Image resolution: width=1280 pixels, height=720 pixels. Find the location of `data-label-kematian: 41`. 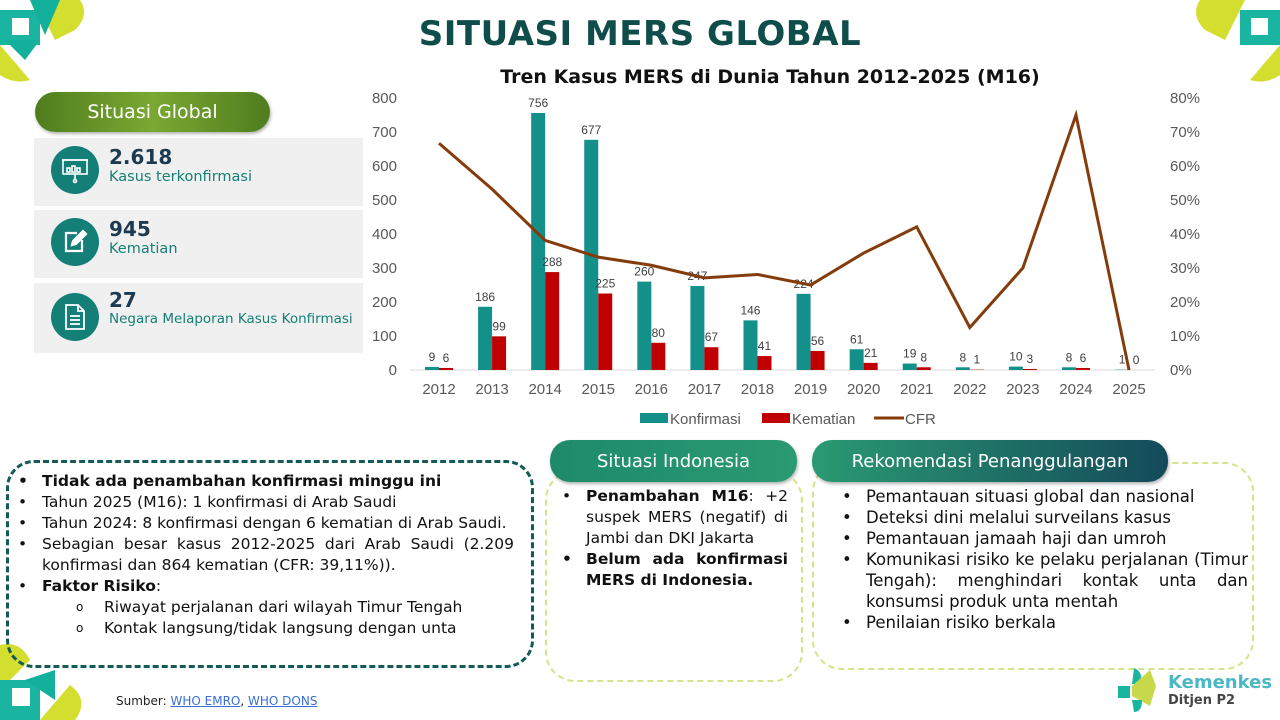

data-label-kematian: 41 is located at coordinates (765, 346).